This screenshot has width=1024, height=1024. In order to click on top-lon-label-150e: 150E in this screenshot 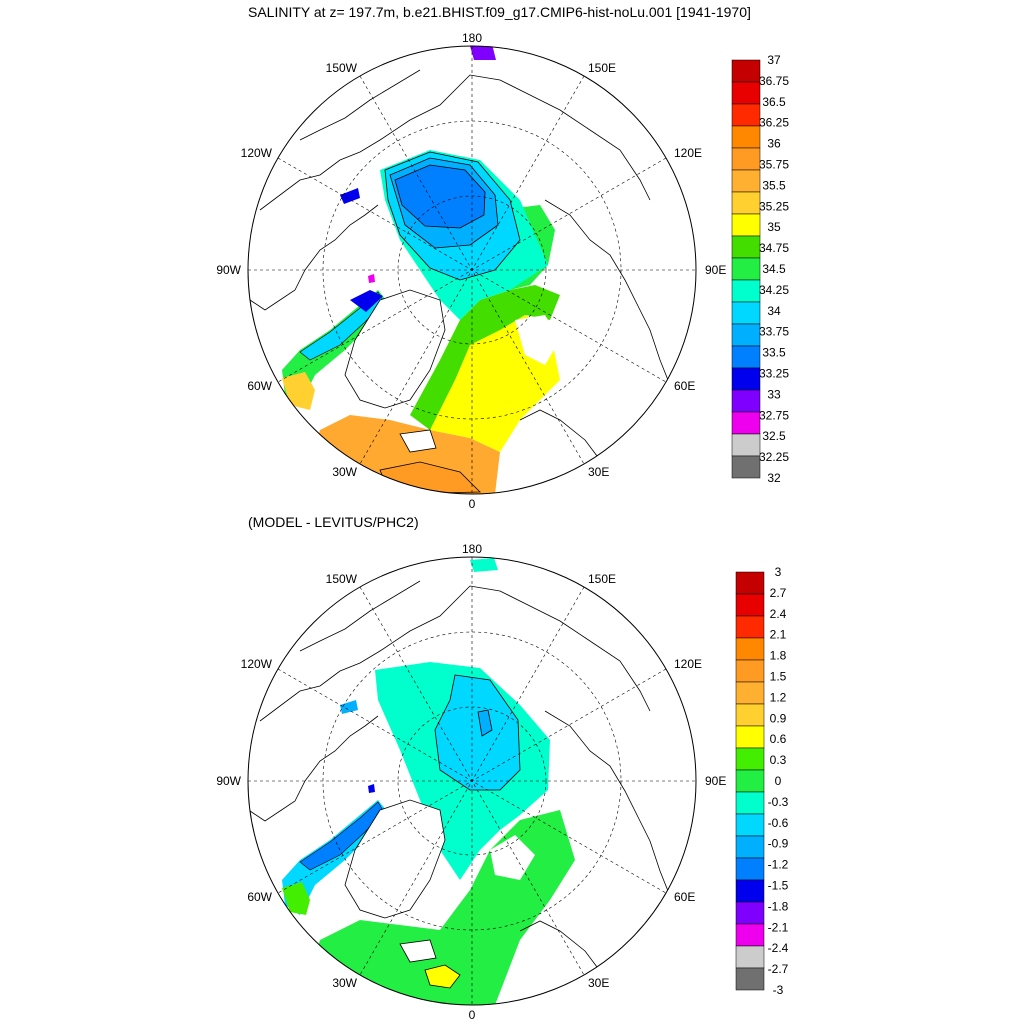, I will do `click(602, 68)`.